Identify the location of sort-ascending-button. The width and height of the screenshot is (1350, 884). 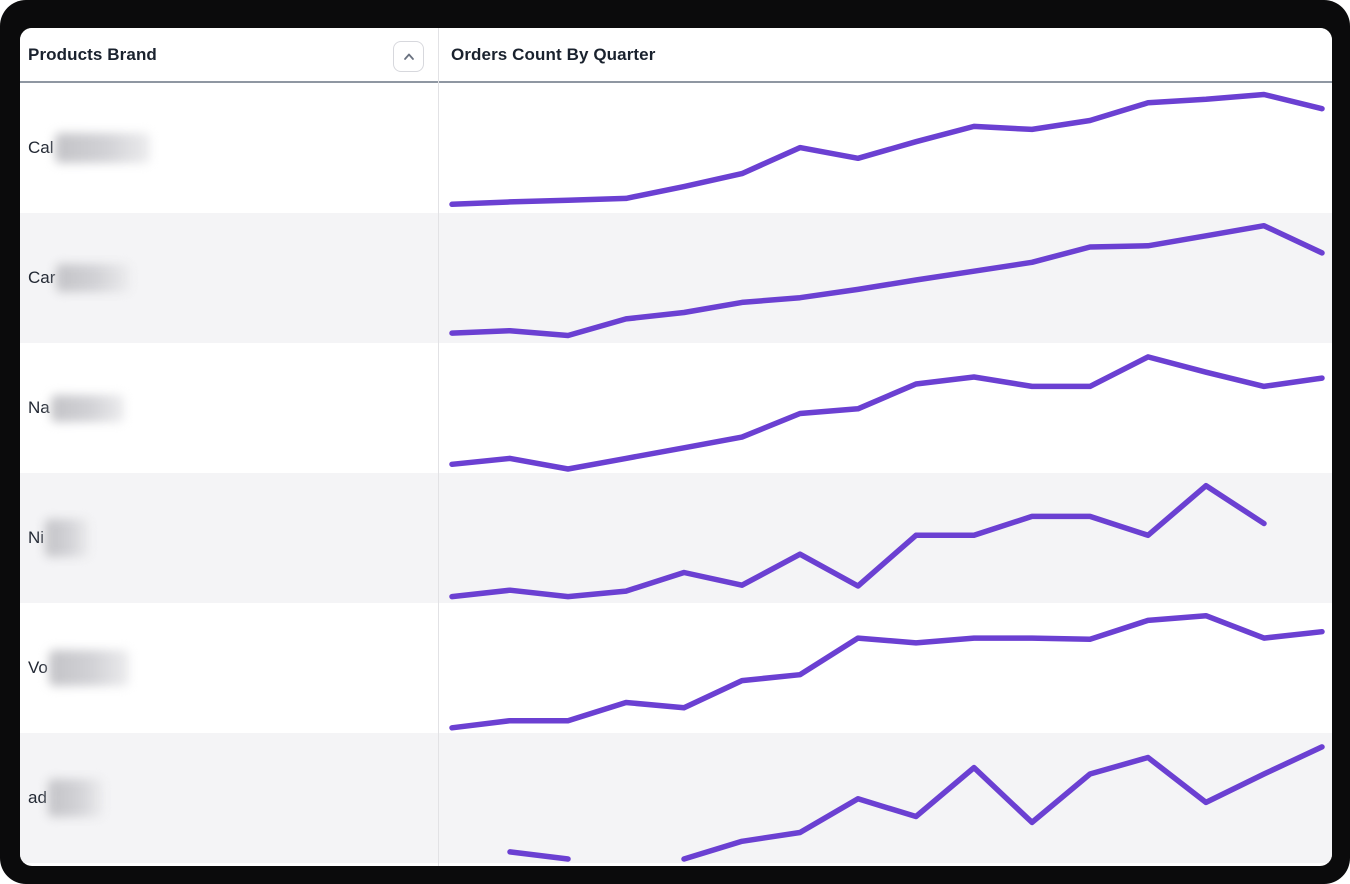
(408, 56).